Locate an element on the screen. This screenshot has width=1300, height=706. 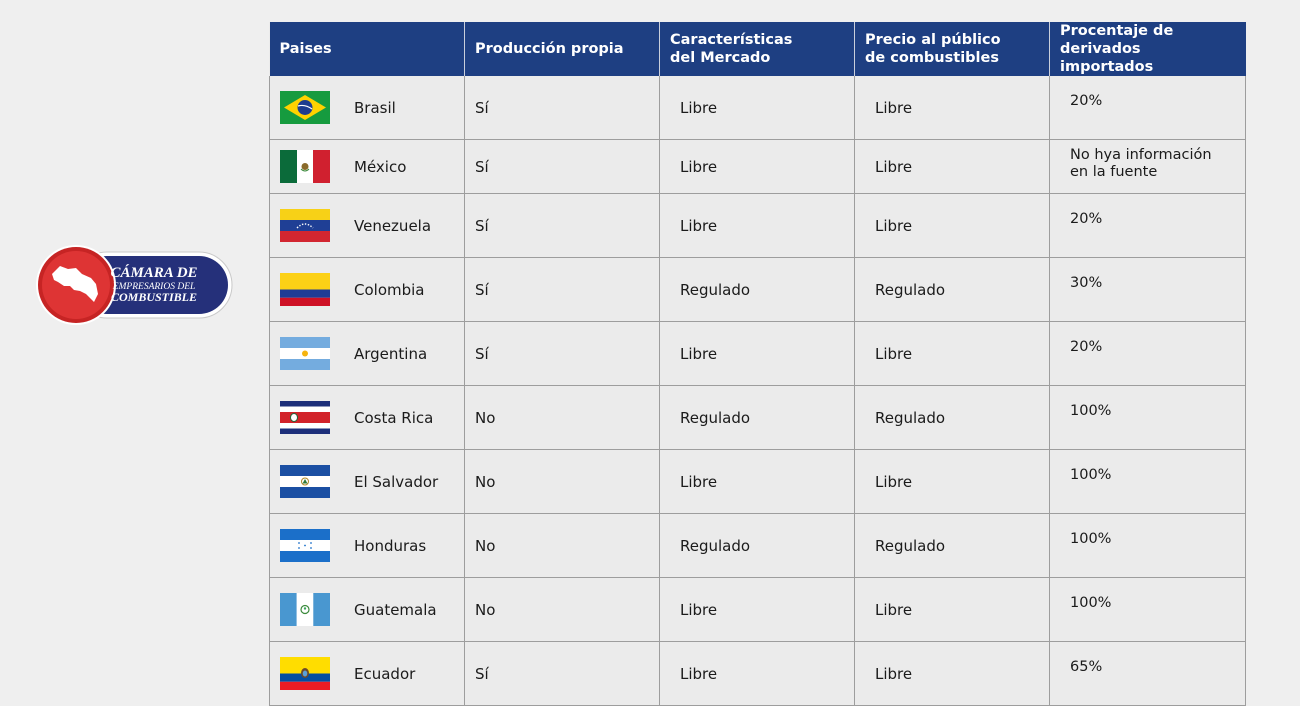
country-name: Guatemala is located at coordinates (395, 609).